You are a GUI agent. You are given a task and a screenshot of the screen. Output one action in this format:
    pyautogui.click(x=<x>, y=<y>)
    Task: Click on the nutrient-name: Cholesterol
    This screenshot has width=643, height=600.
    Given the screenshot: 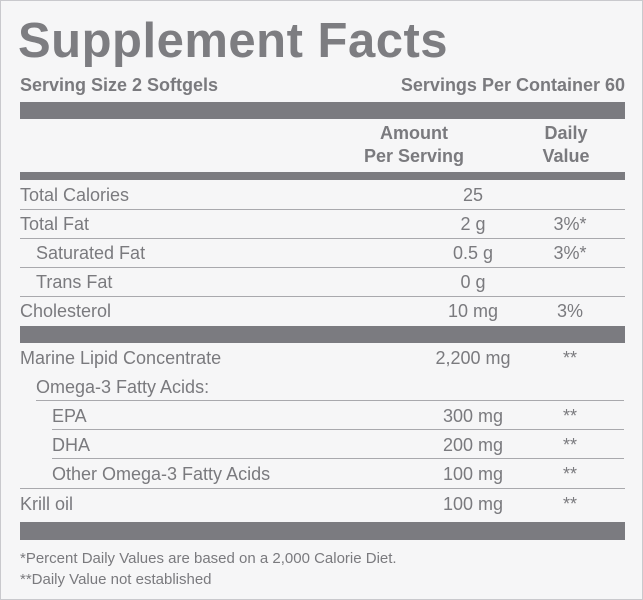 What is the action you would take?
    pyautogui.click(x=66, y=311)
    